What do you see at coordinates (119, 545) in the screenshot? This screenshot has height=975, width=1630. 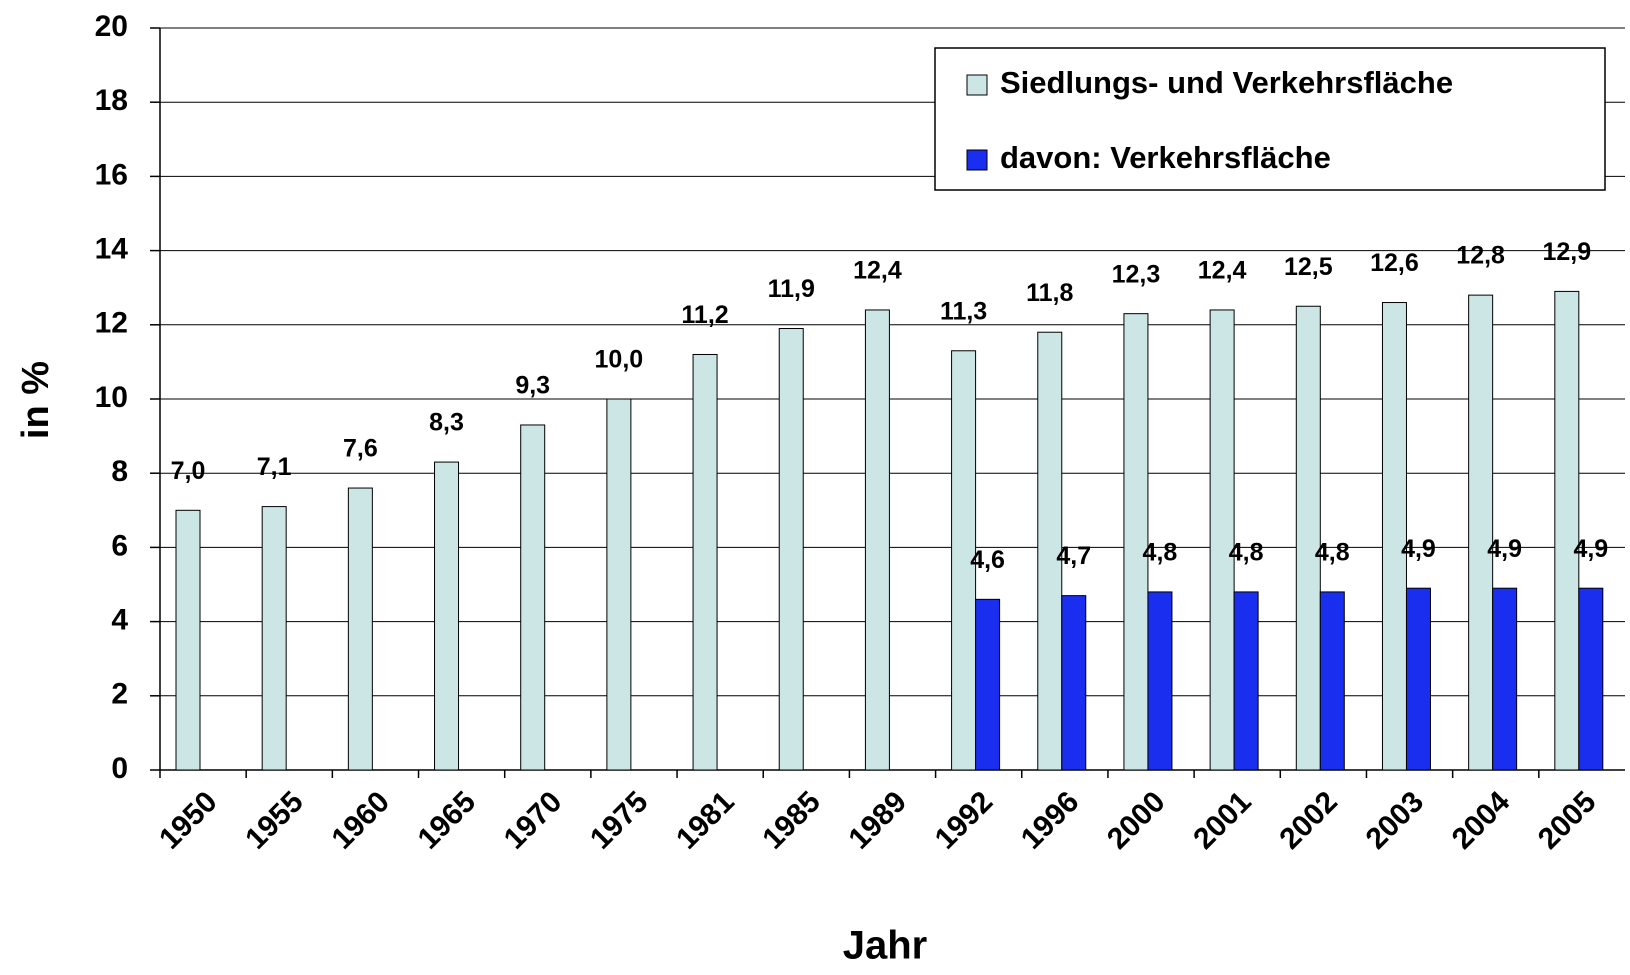 I see `y-tick-label: 6` at bounding box center [119, 545].